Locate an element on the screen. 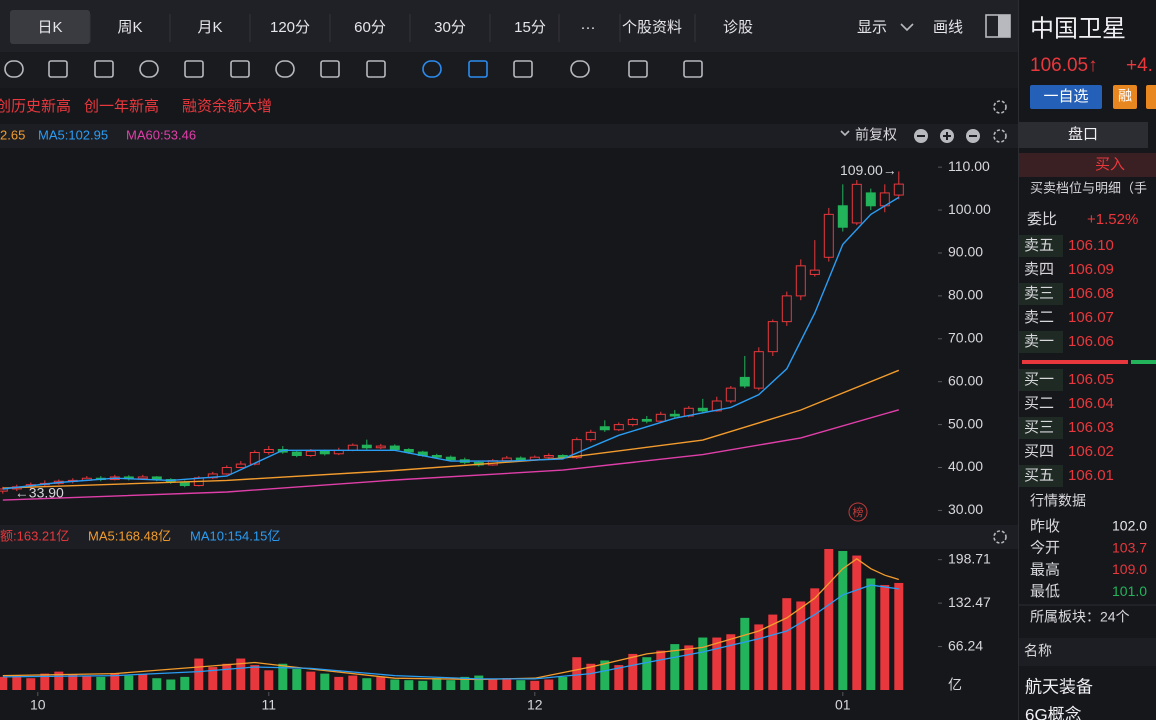  tab: 120分 is located at coordinates (290, 27).